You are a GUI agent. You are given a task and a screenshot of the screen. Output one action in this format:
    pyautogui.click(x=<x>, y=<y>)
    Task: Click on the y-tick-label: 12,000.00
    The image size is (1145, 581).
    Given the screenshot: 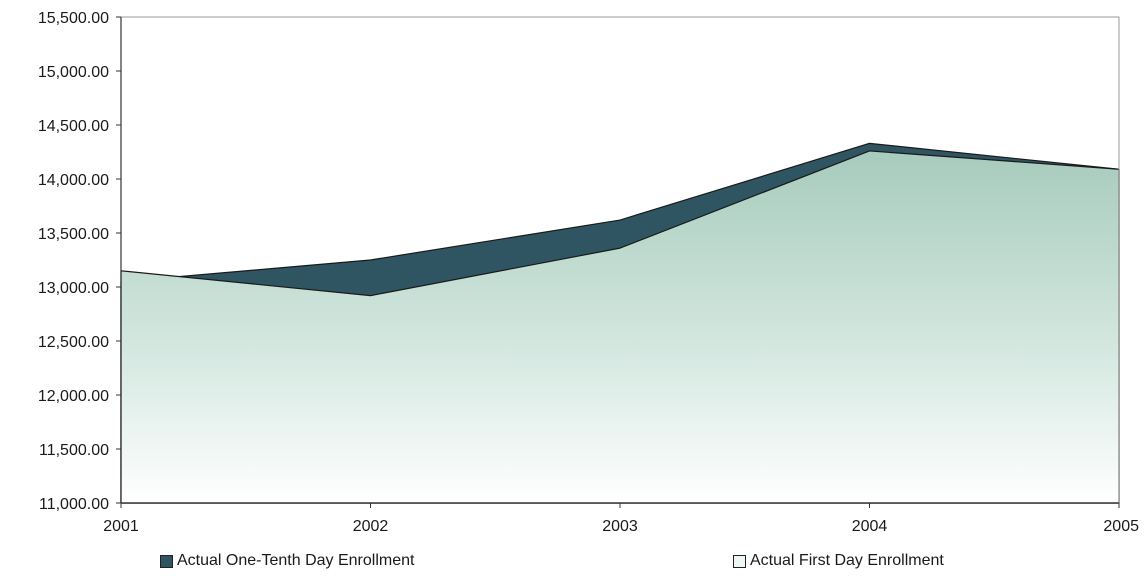 What is the action you would take?
    pyautogui.click(x=73, y=396)
    